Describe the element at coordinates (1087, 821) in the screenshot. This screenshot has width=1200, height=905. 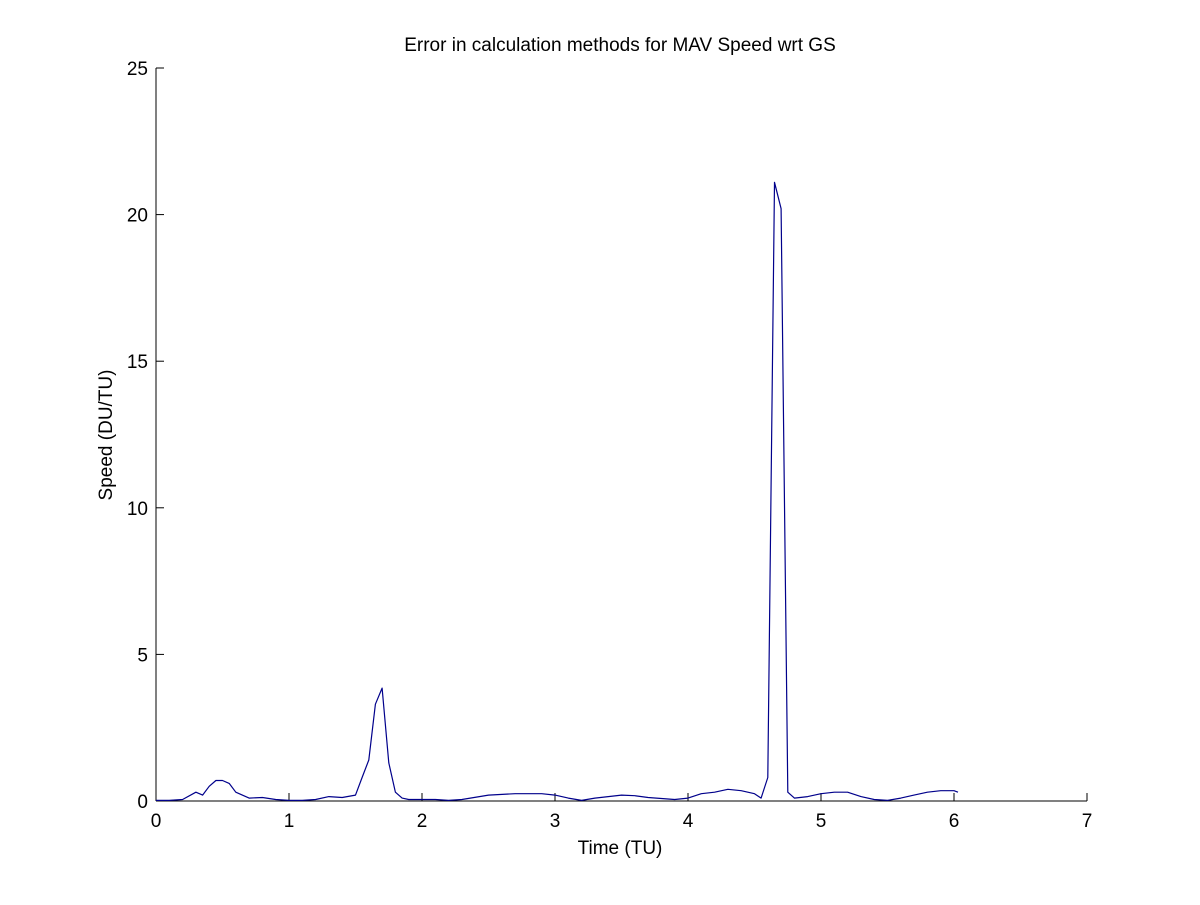
I see `x-tick-label: 7` at that location.